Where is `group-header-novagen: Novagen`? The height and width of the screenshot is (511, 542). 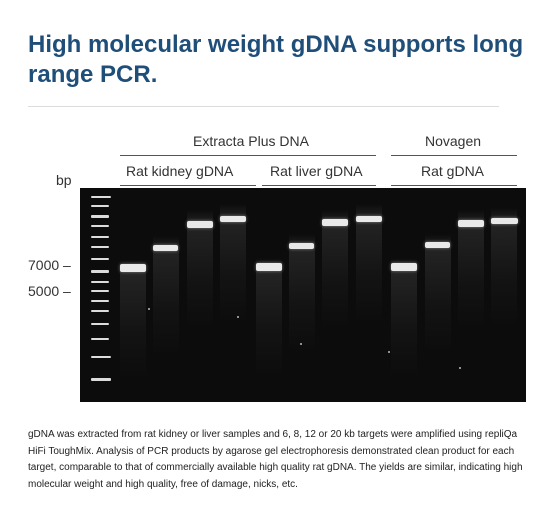
group-header-novagen: Novagen is located at coordinates (453, 141).